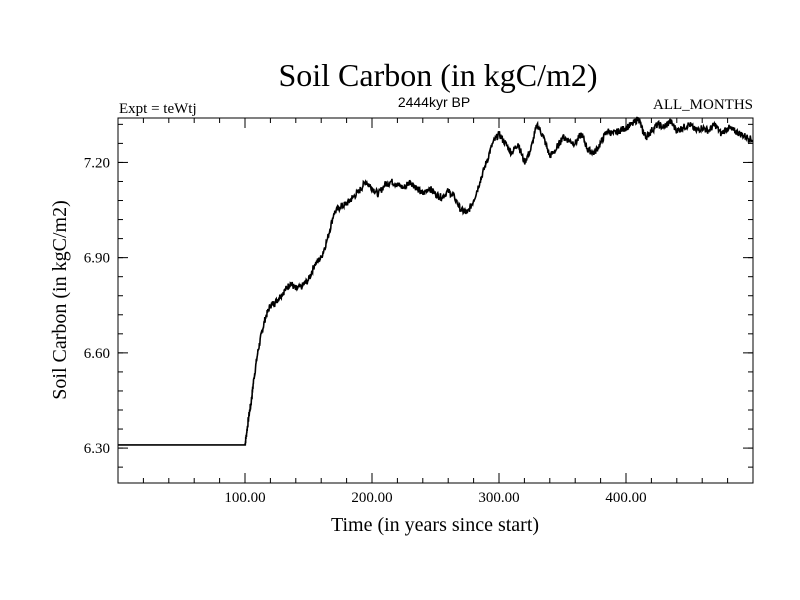  Describe the element at coordinates (60, 299) in the screenshot. I see `y-axis-label: Soil Carbon (in kgC/m2)` at that location.